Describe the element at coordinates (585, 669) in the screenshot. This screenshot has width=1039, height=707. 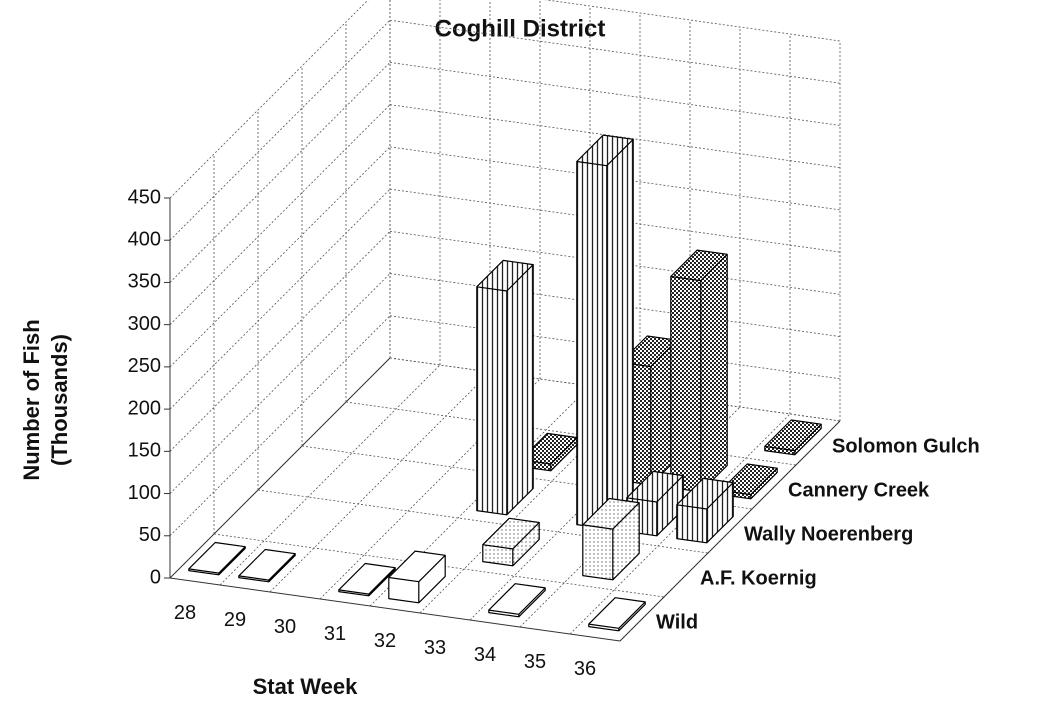
I see `x-tick-label: 36` at that location.